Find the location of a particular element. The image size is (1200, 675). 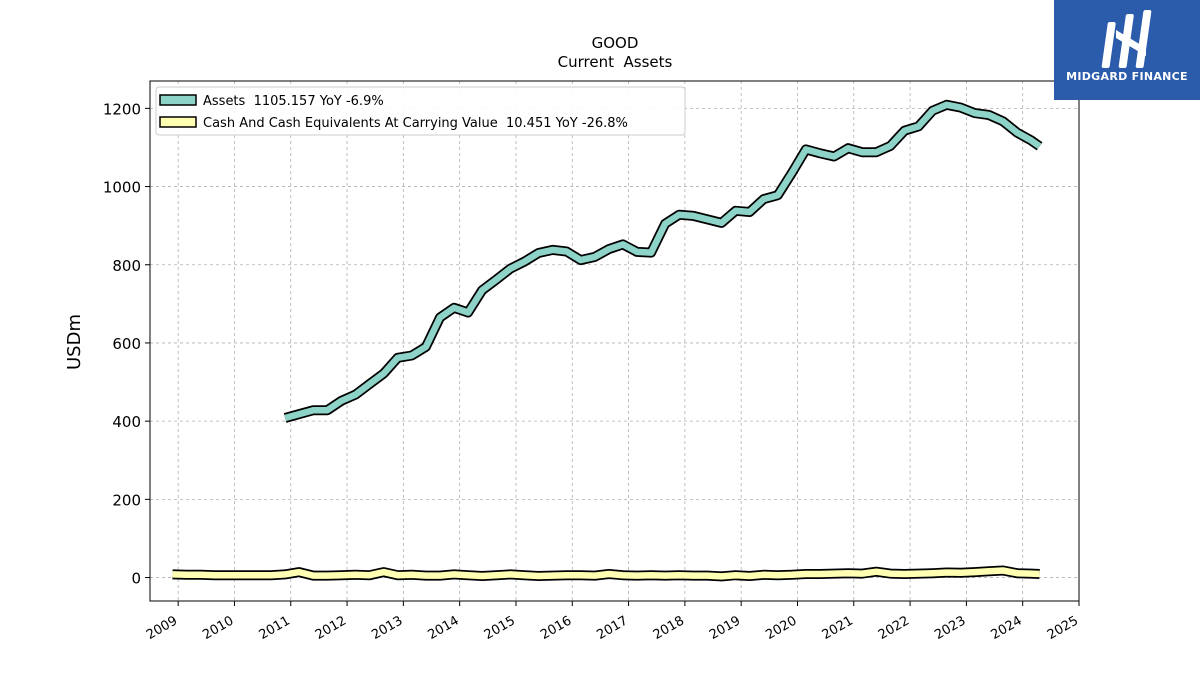

x-tick-label: 2010 is located at coordinates (218, 628).